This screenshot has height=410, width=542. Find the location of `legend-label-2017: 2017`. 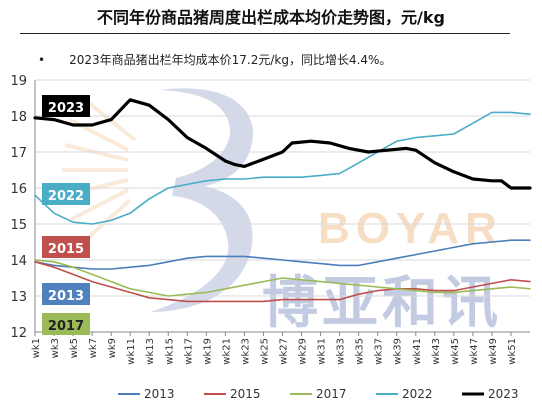

legend-label-2017: 2017 is located at coordinates (331, 394).